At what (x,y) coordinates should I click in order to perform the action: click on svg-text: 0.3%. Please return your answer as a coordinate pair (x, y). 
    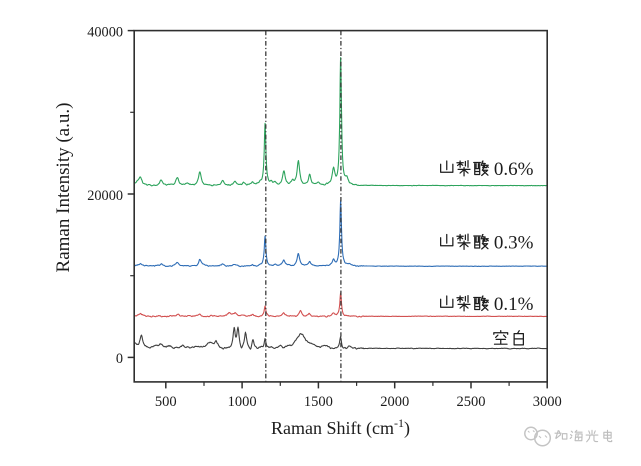
    Looking at the image, I should click on (514, 243).